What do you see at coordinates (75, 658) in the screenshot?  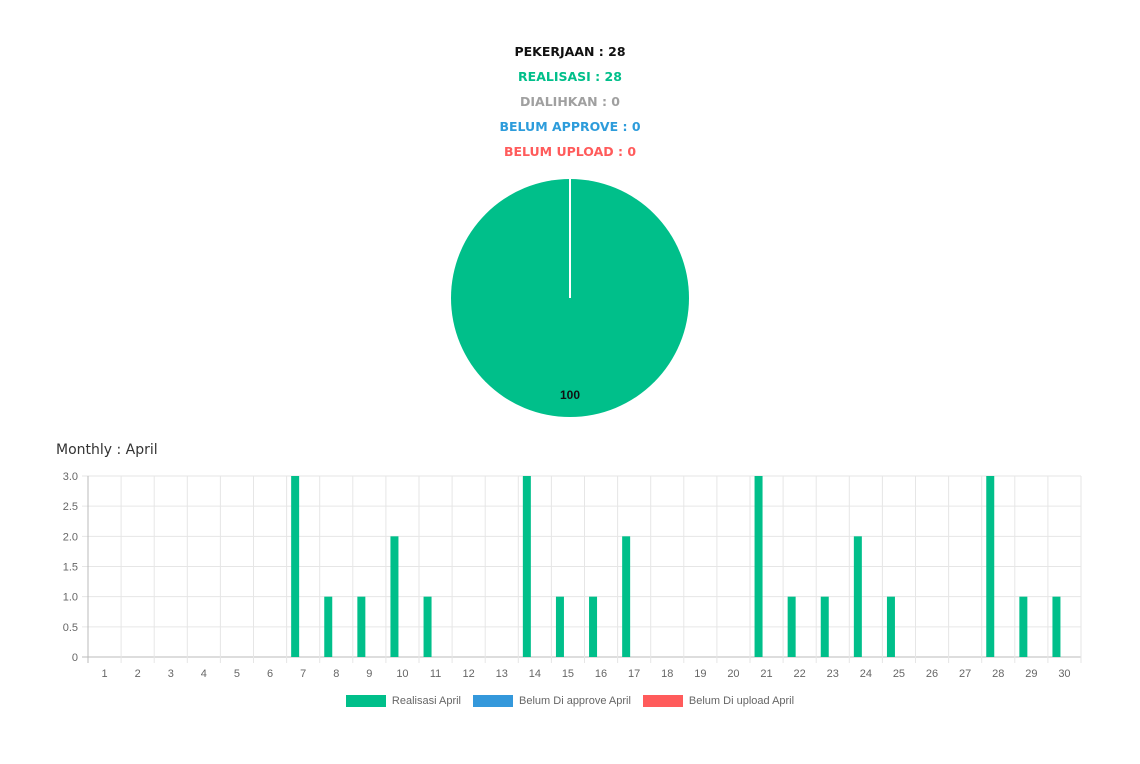 I see `y-tick-label: 0` at bounding box center [75, 658].